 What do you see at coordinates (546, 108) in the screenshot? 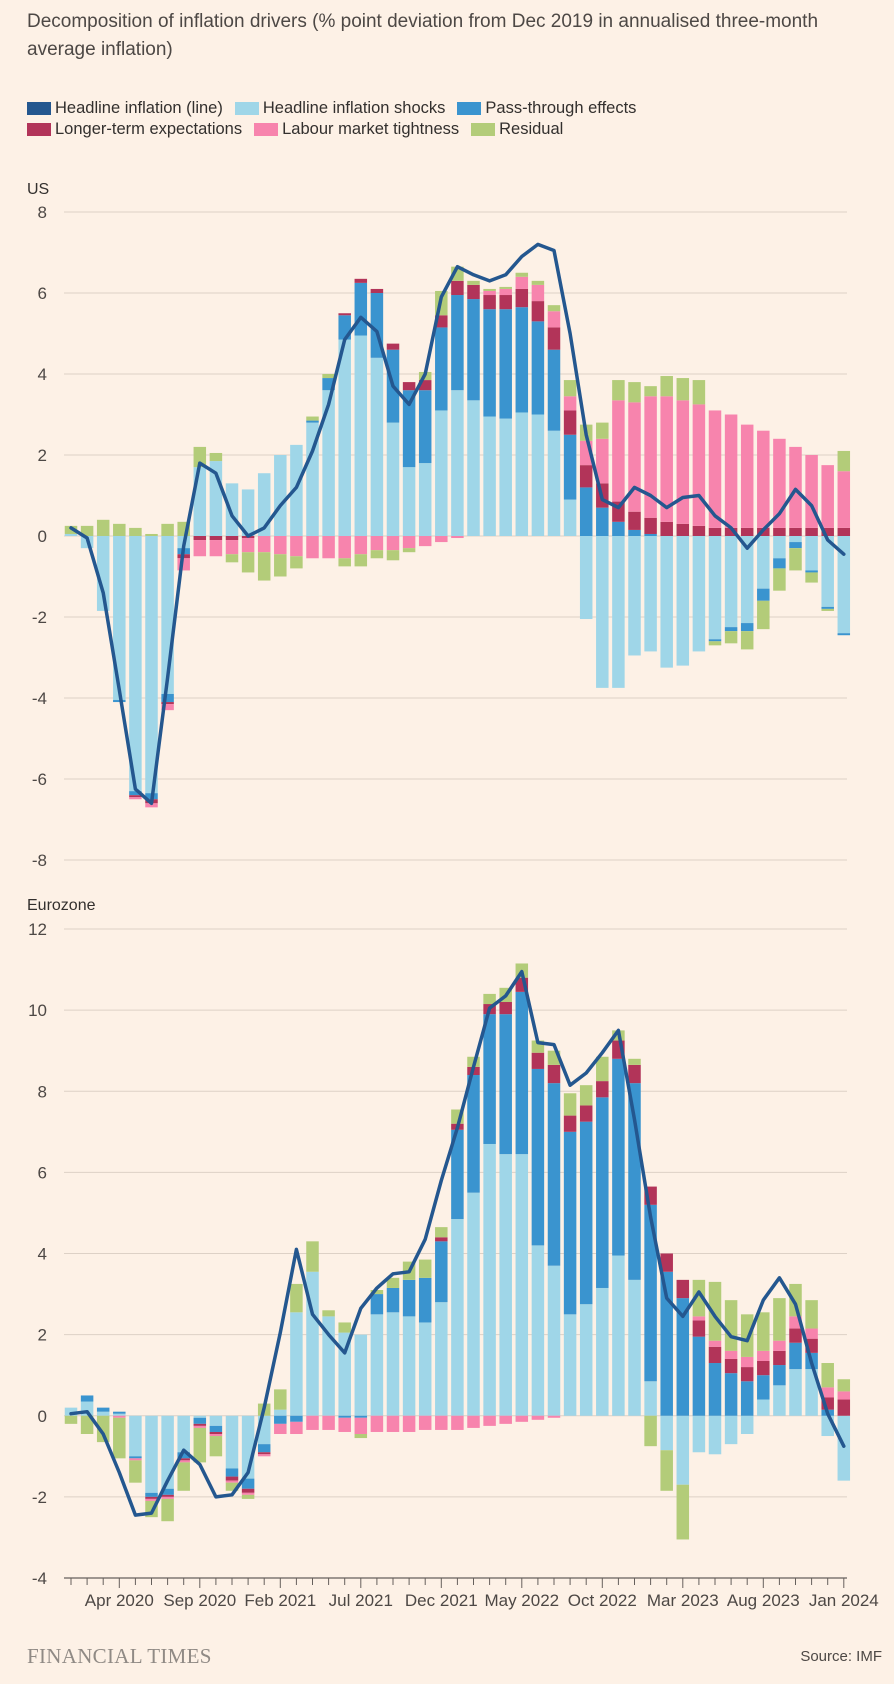
I see `legend-item-pass-through: Pass-through effects` at bounding box center [546, 108].